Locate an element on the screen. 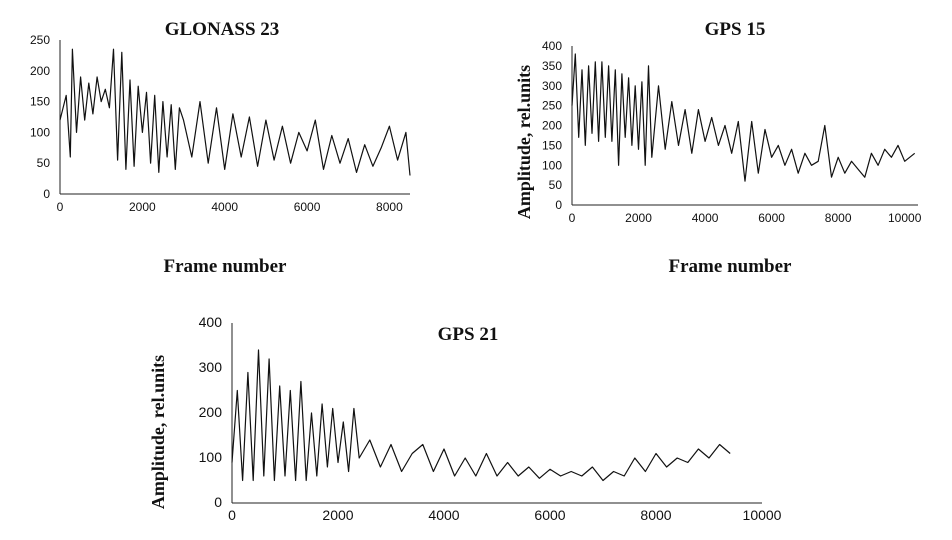 This screenshot has width=952, height=540. x-tick-labels: 0 2000 4000 6000 8000 is located at coordinates (230, 207).